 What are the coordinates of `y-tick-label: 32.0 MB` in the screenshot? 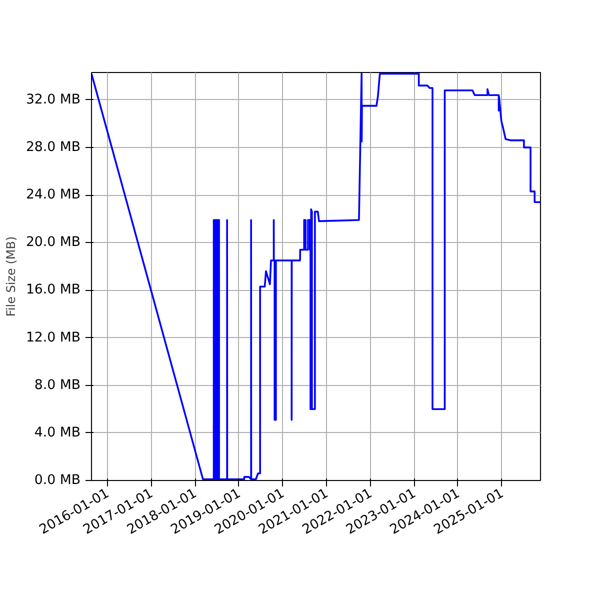 It's located at (53, 100).